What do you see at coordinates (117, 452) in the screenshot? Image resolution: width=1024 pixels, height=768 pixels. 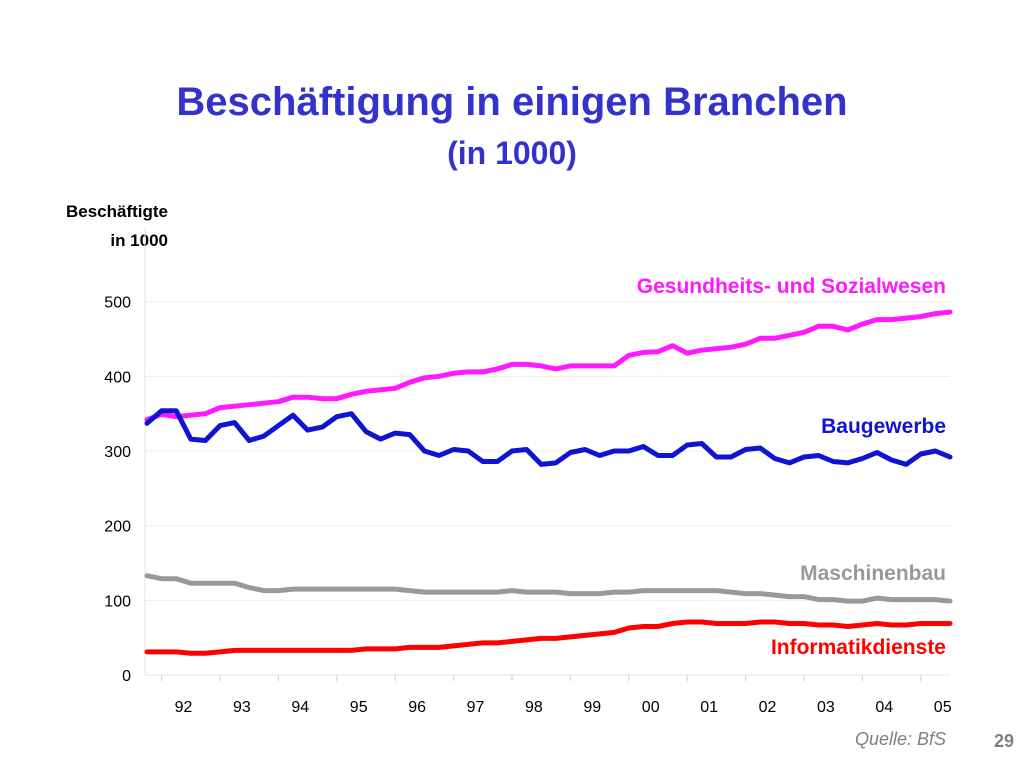 I see `y-tick-label-300: 300` at bounding box center [117, 452].